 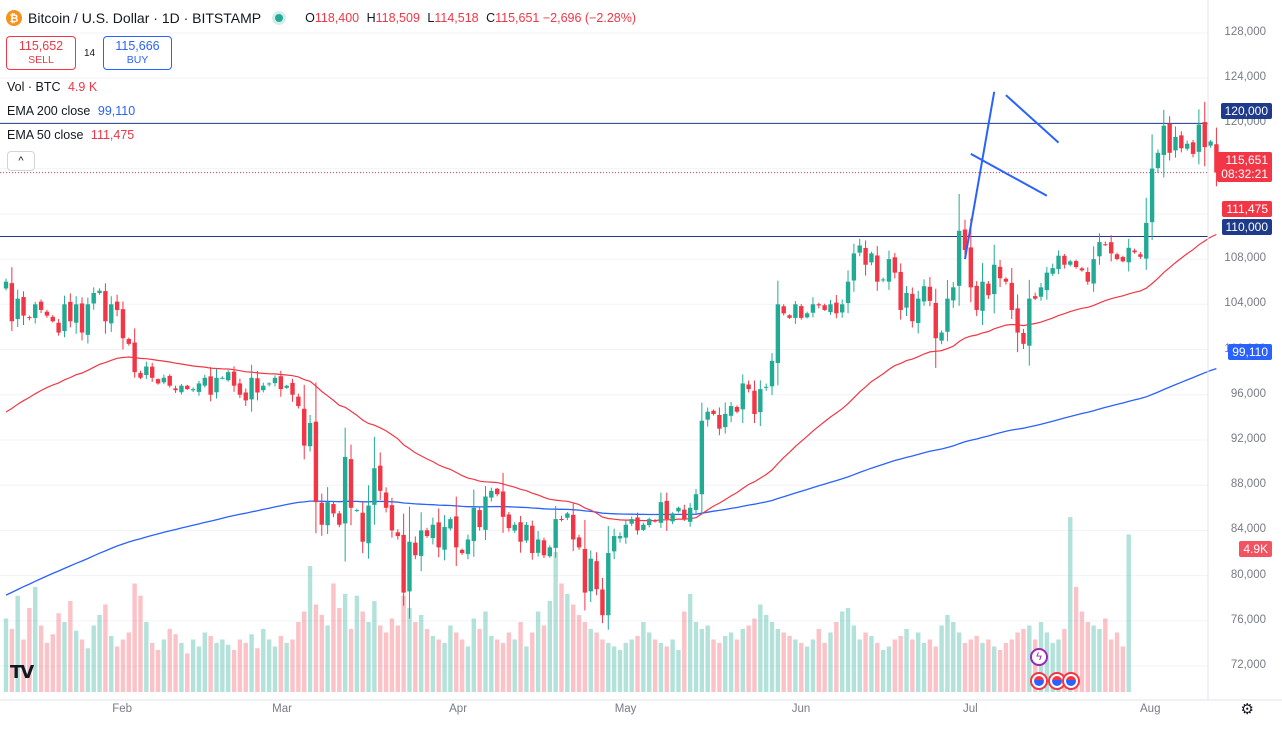 I want to click on symbol-title: Bitcoin / U.S. Dollar · 1D · BITSTAMP, so click(x=145, y=18).